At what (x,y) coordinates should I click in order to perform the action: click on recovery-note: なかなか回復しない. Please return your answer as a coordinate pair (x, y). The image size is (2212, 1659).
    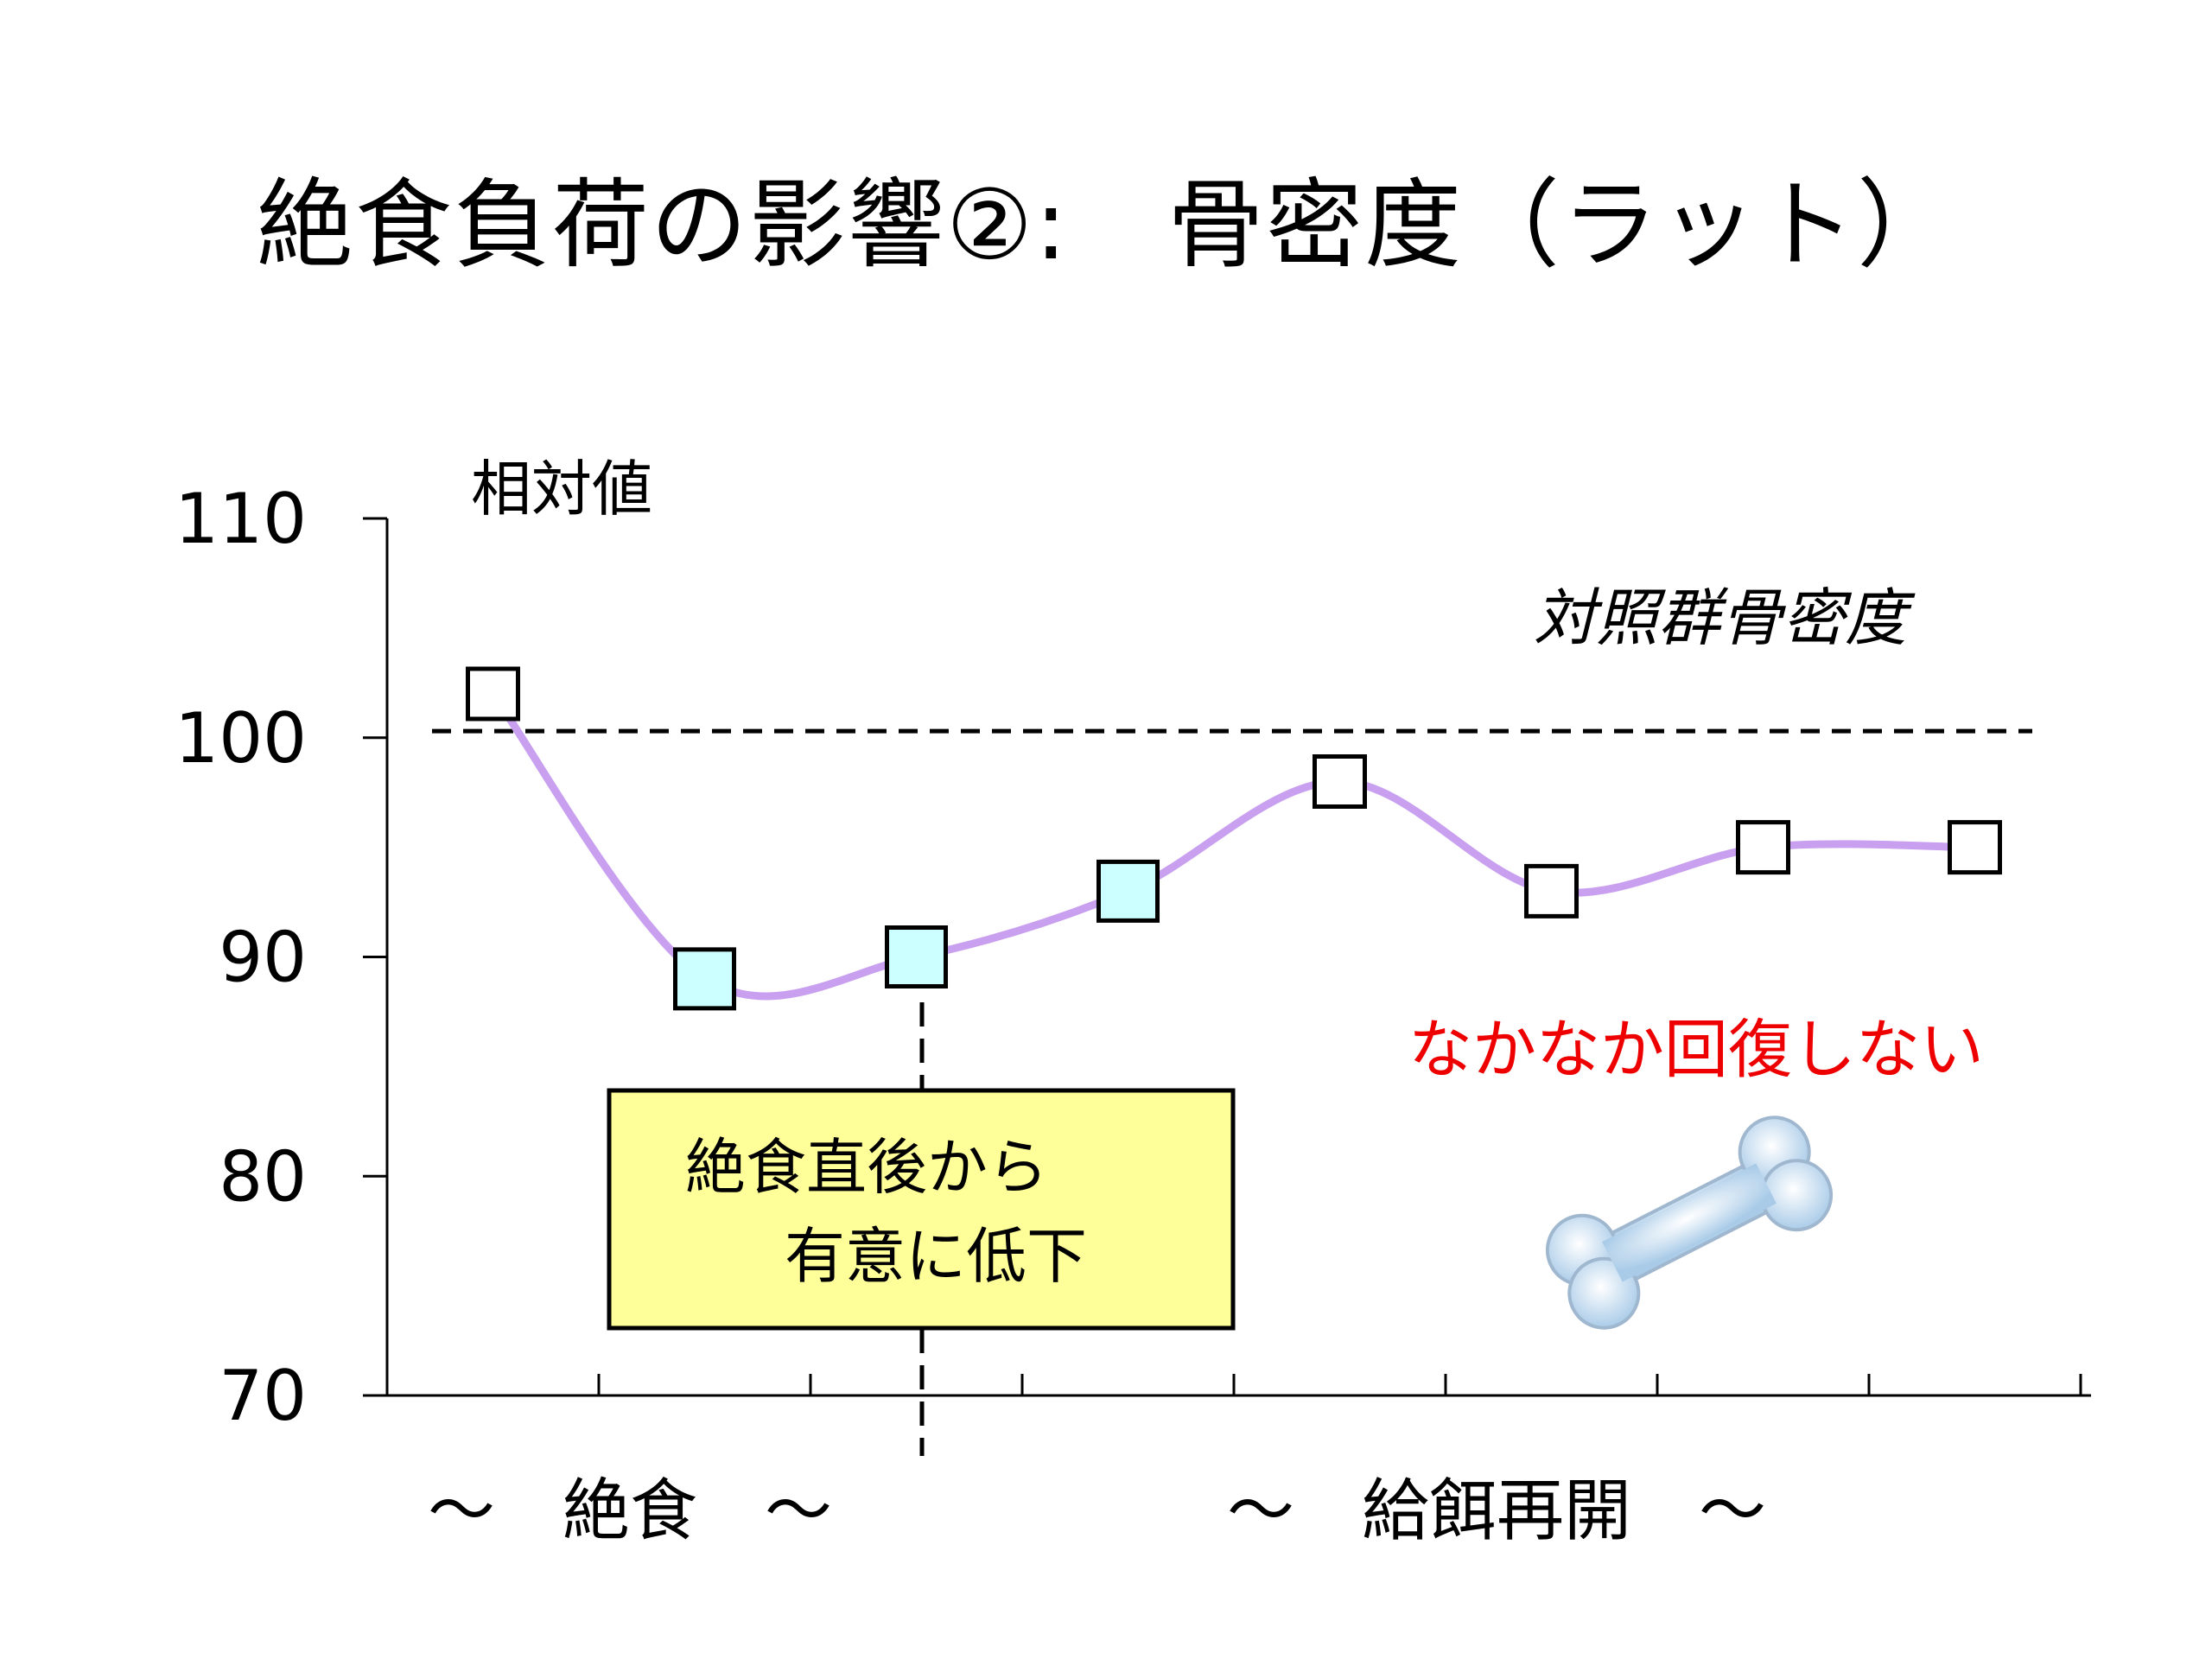
    Looking at the image, I should click on (1696, 1050).